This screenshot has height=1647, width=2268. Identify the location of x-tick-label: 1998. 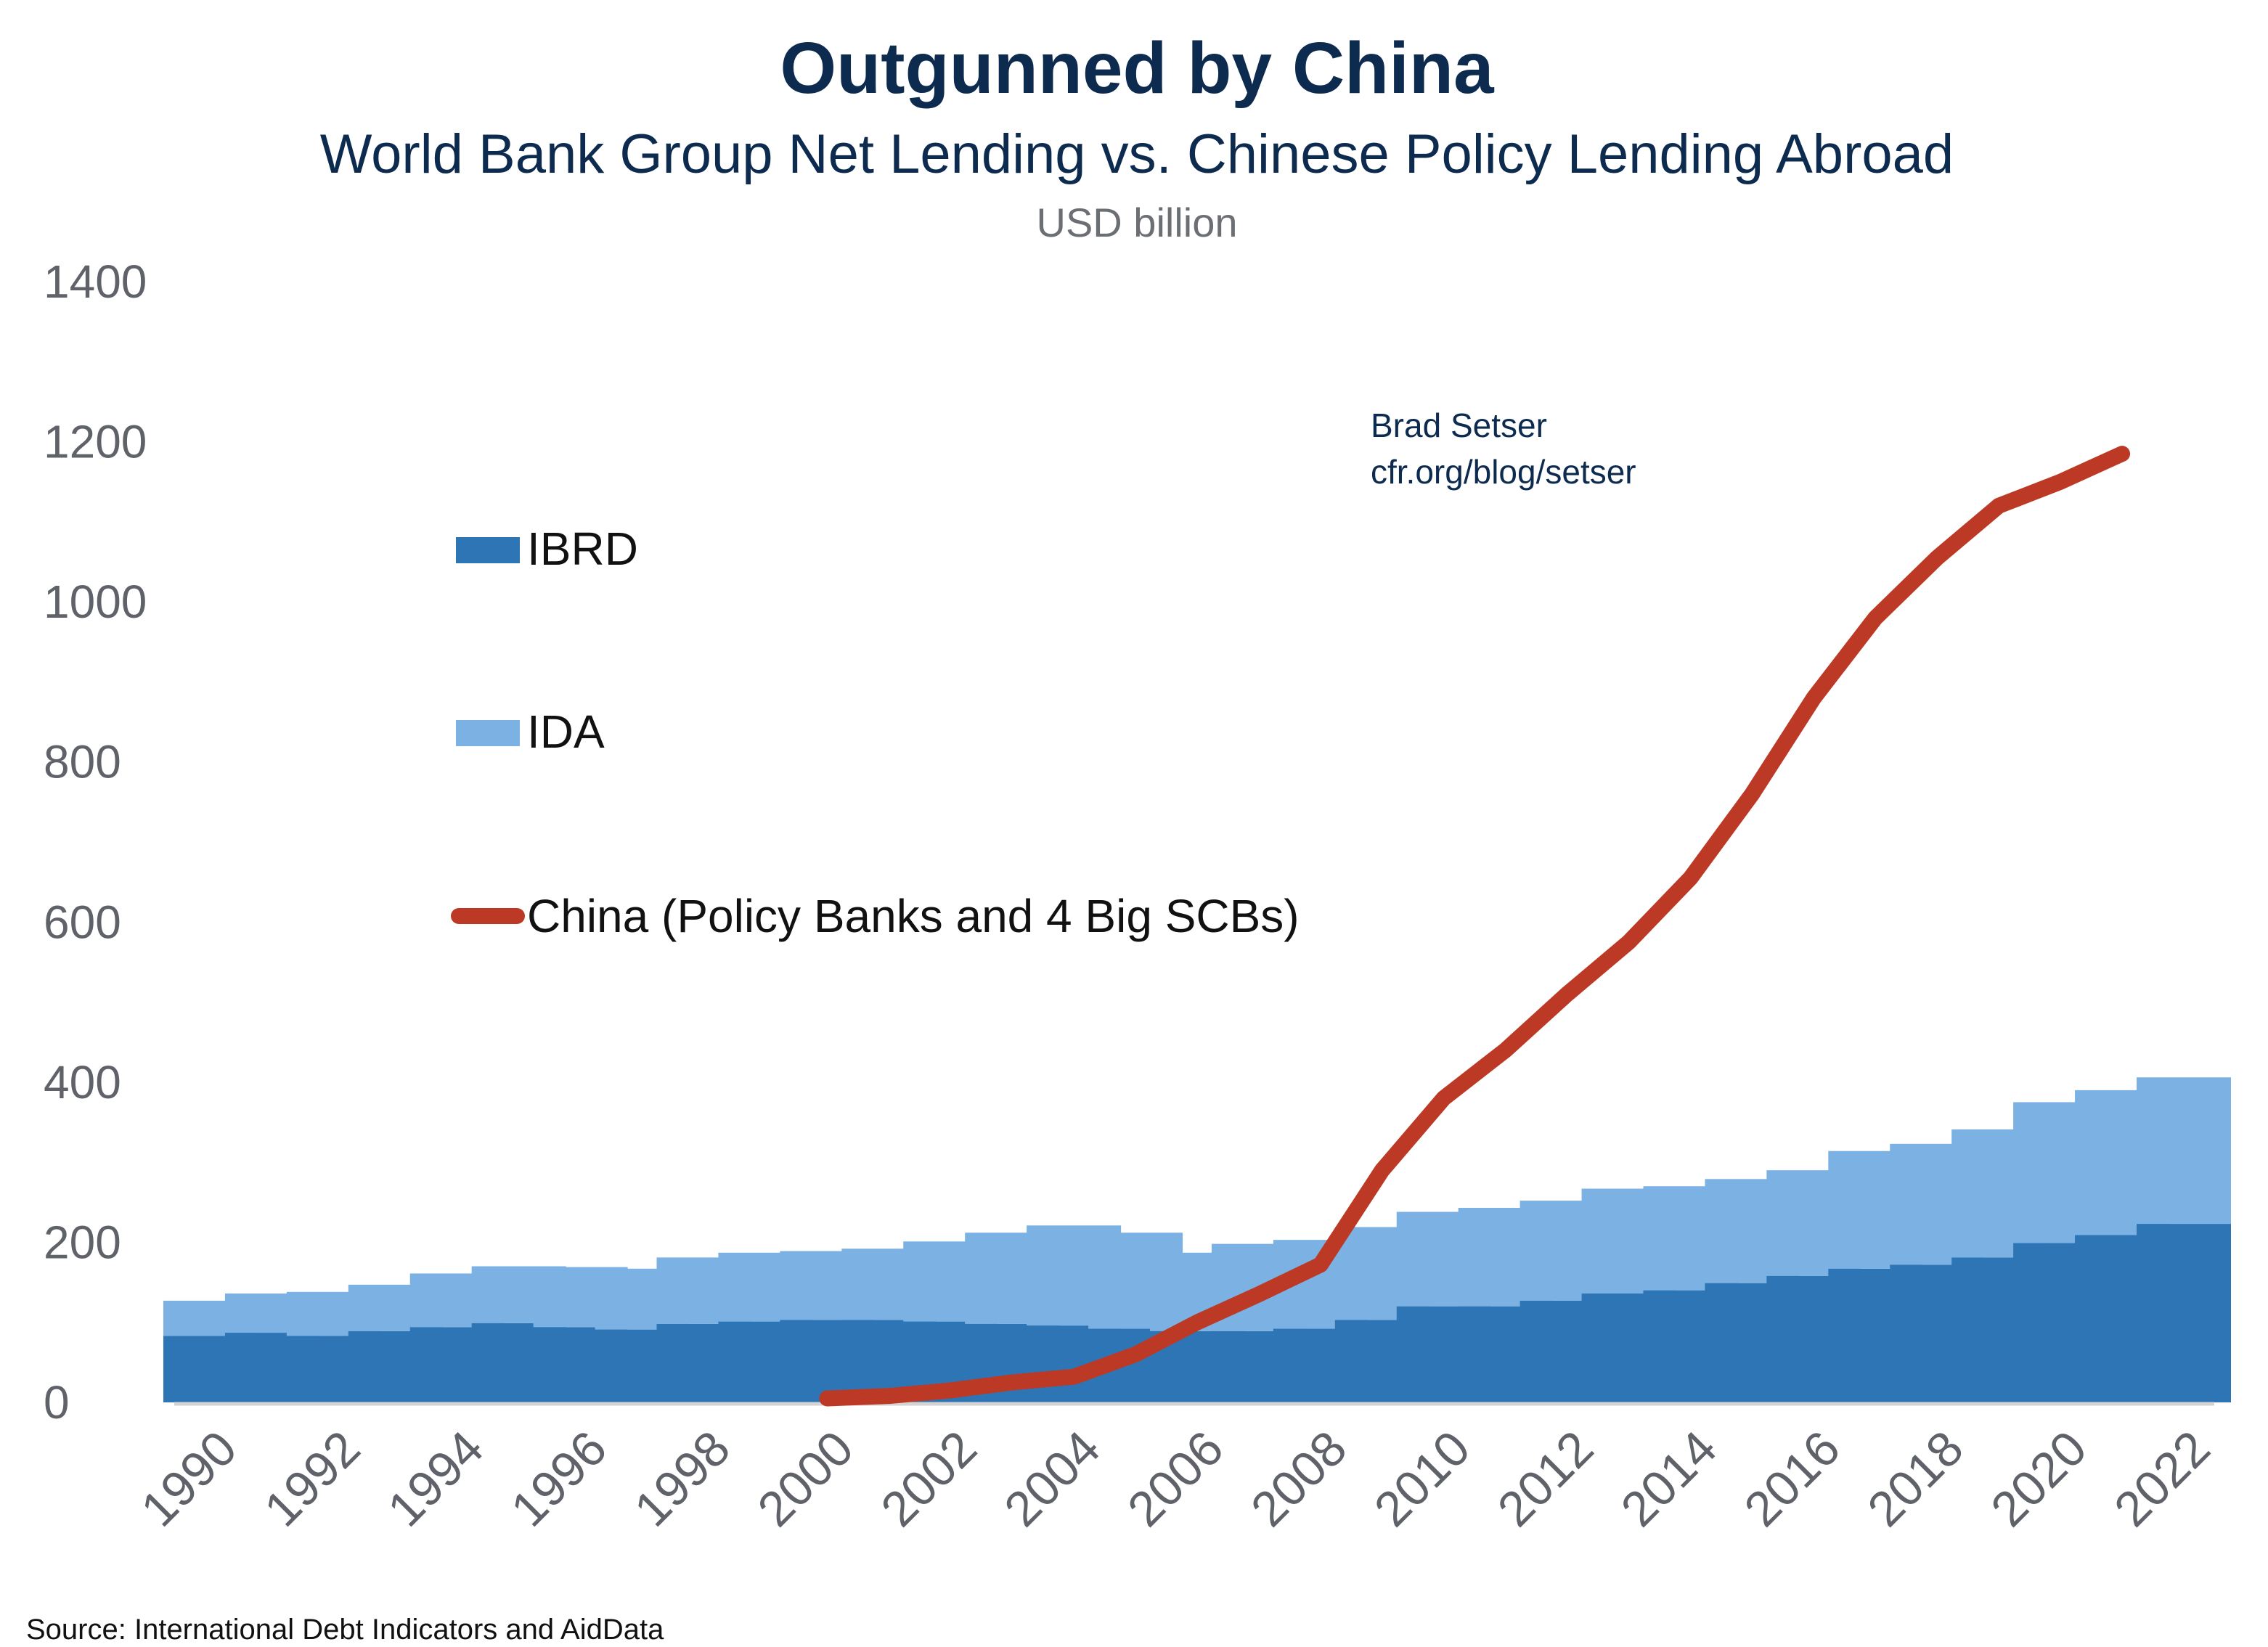
(682, 1479).